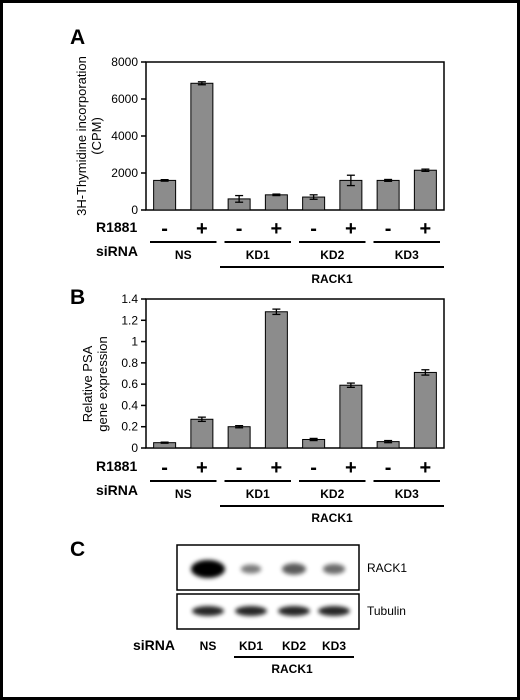  What do you see at coordinates (332, 279) in the screenshot?
I see `panel-a-rack1-label: RACK1` at bounding box center [332, 279].